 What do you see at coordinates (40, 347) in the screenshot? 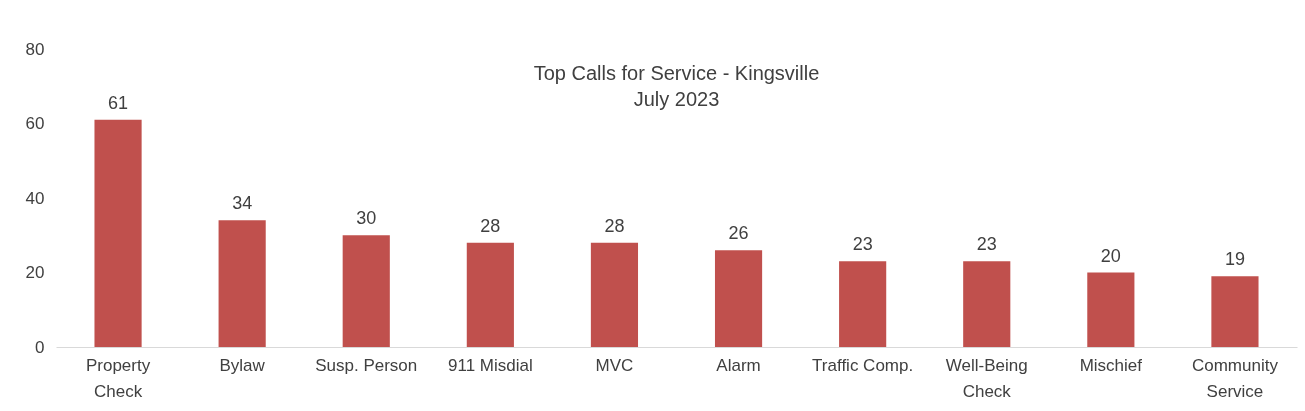
I see `y-tick-label: 0` at bounding box center [40, 347].